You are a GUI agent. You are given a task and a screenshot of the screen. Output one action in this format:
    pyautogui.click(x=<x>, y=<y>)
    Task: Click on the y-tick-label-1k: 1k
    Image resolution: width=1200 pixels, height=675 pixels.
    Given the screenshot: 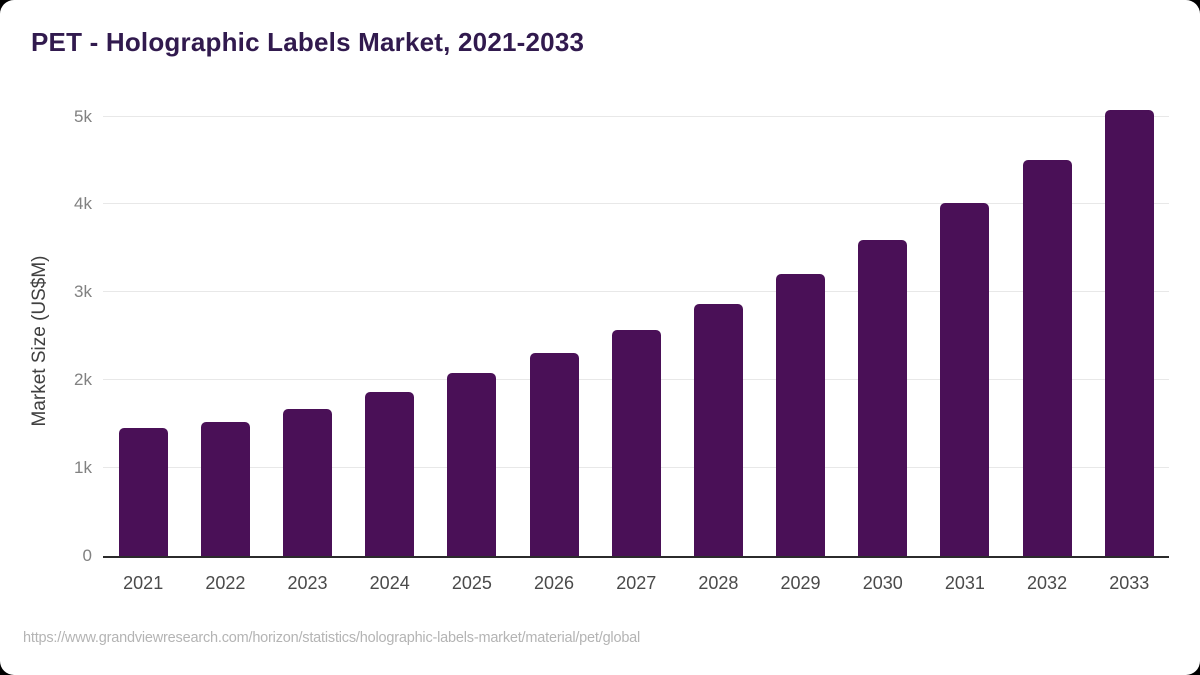 What is the action you would take?
    pyautogui.click(x=83, y=468)
    